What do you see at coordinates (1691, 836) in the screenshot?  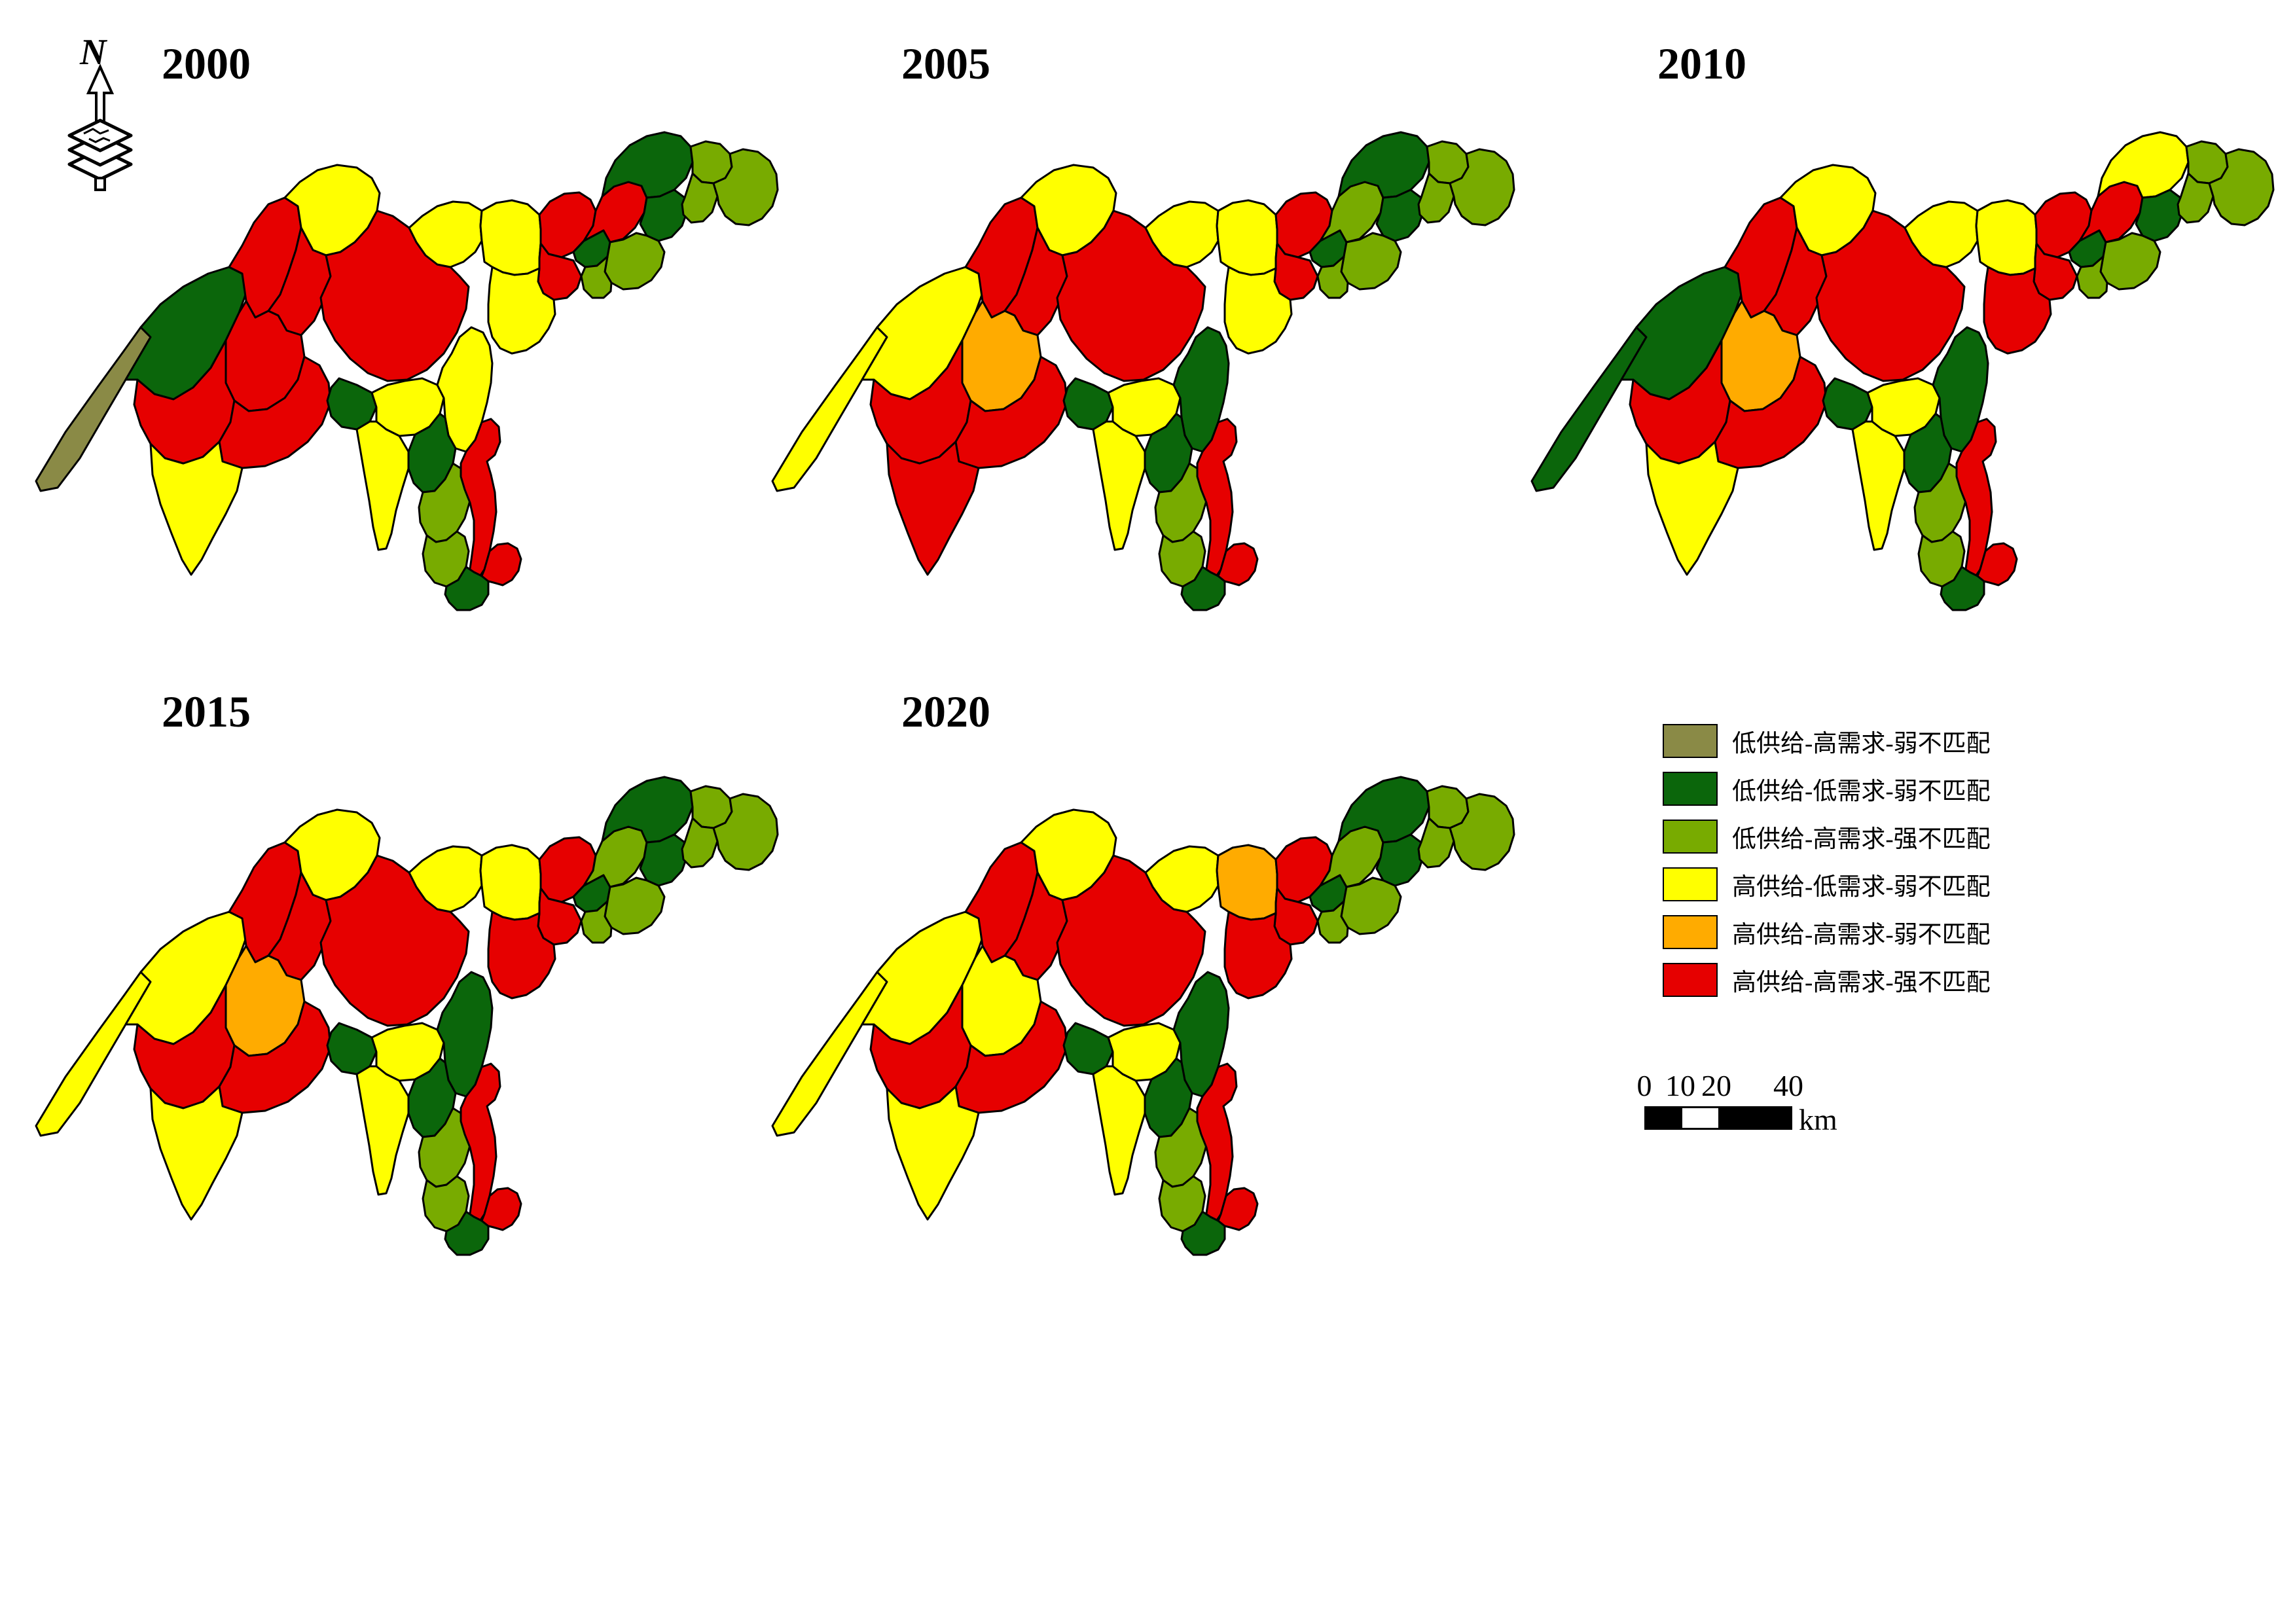 I see `legend-swatch-light-green` at bounding box center [1691, 836].